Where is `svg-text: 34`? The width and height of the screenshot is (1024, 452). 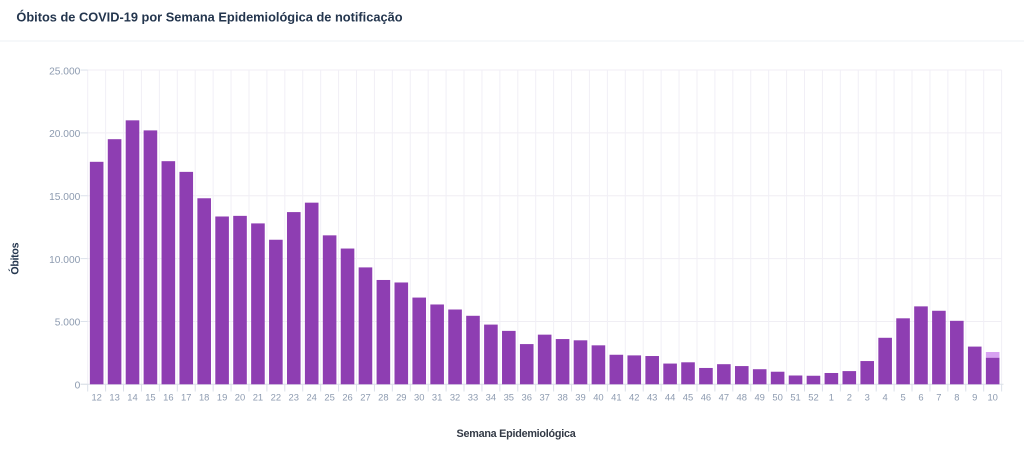 svg-text: 34 is located at coordinates (491, 397).